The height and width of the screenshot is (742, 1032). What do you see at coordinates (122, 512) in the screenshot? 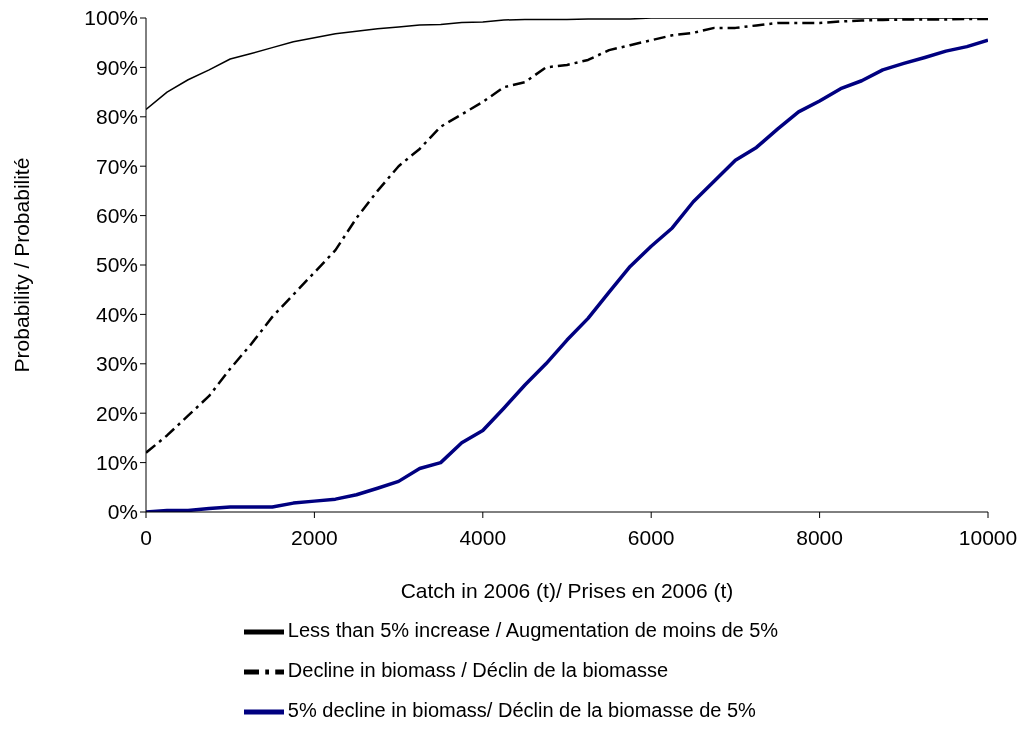
I see `y-tick-label: 0%` at bounding box center [122, 512].